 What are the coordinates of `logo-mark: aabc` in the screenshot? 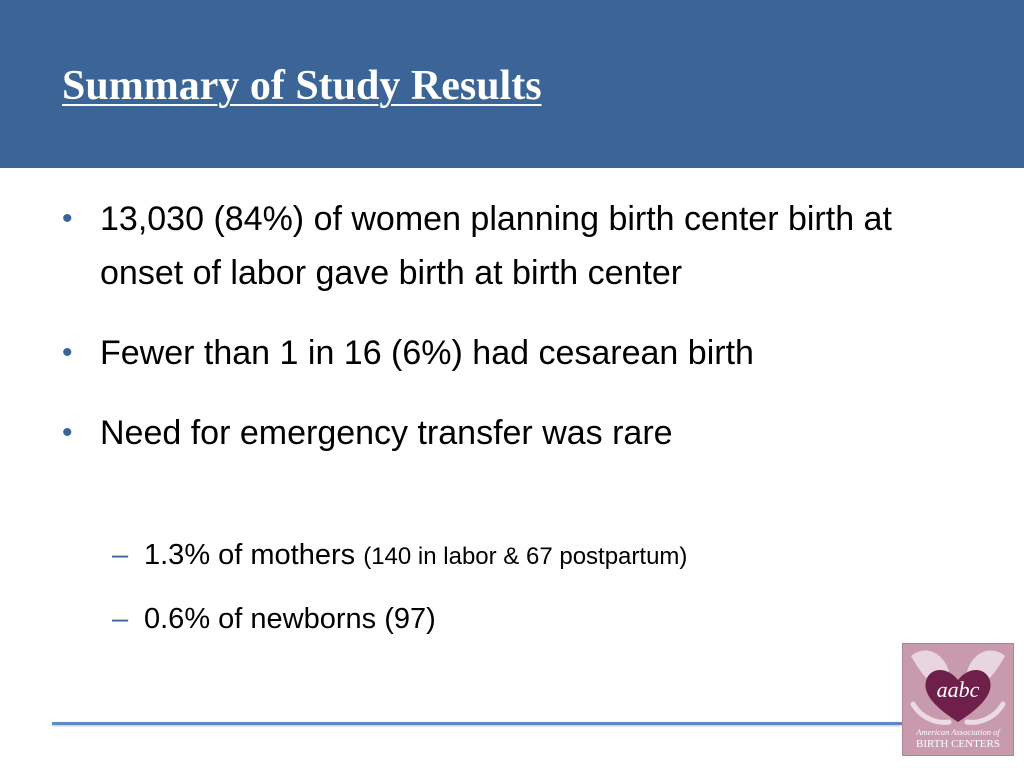 It's located at (958, 689).